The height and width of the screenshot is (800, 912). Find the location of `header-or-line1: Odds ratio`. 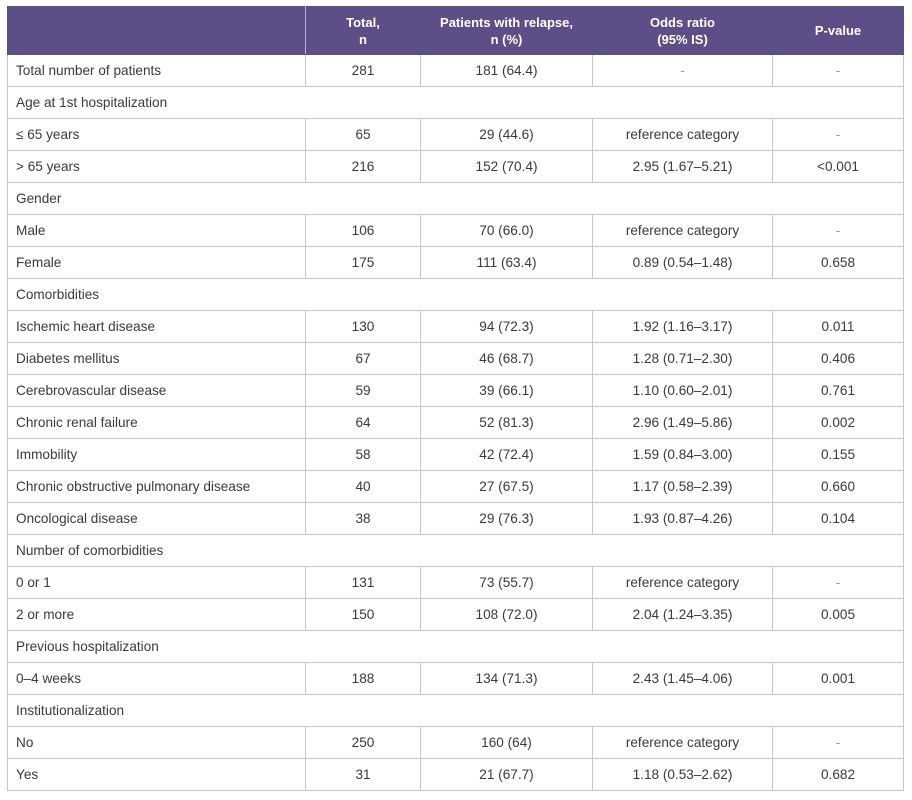

header-or-line1: Odds ratio is located at coordinates (682, 22).